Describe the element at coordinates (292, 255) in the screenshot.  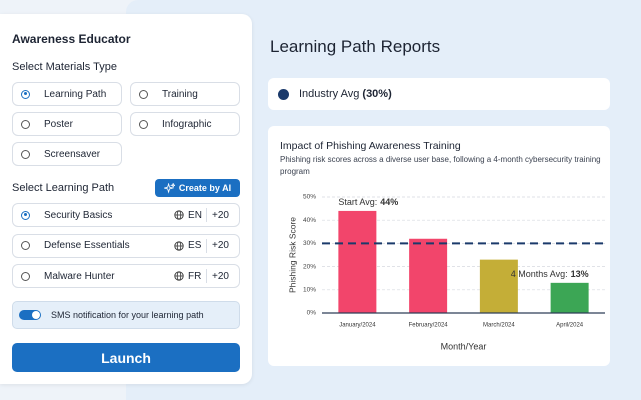
I see `y-axis-label: Phishing Risk Score` at that location.